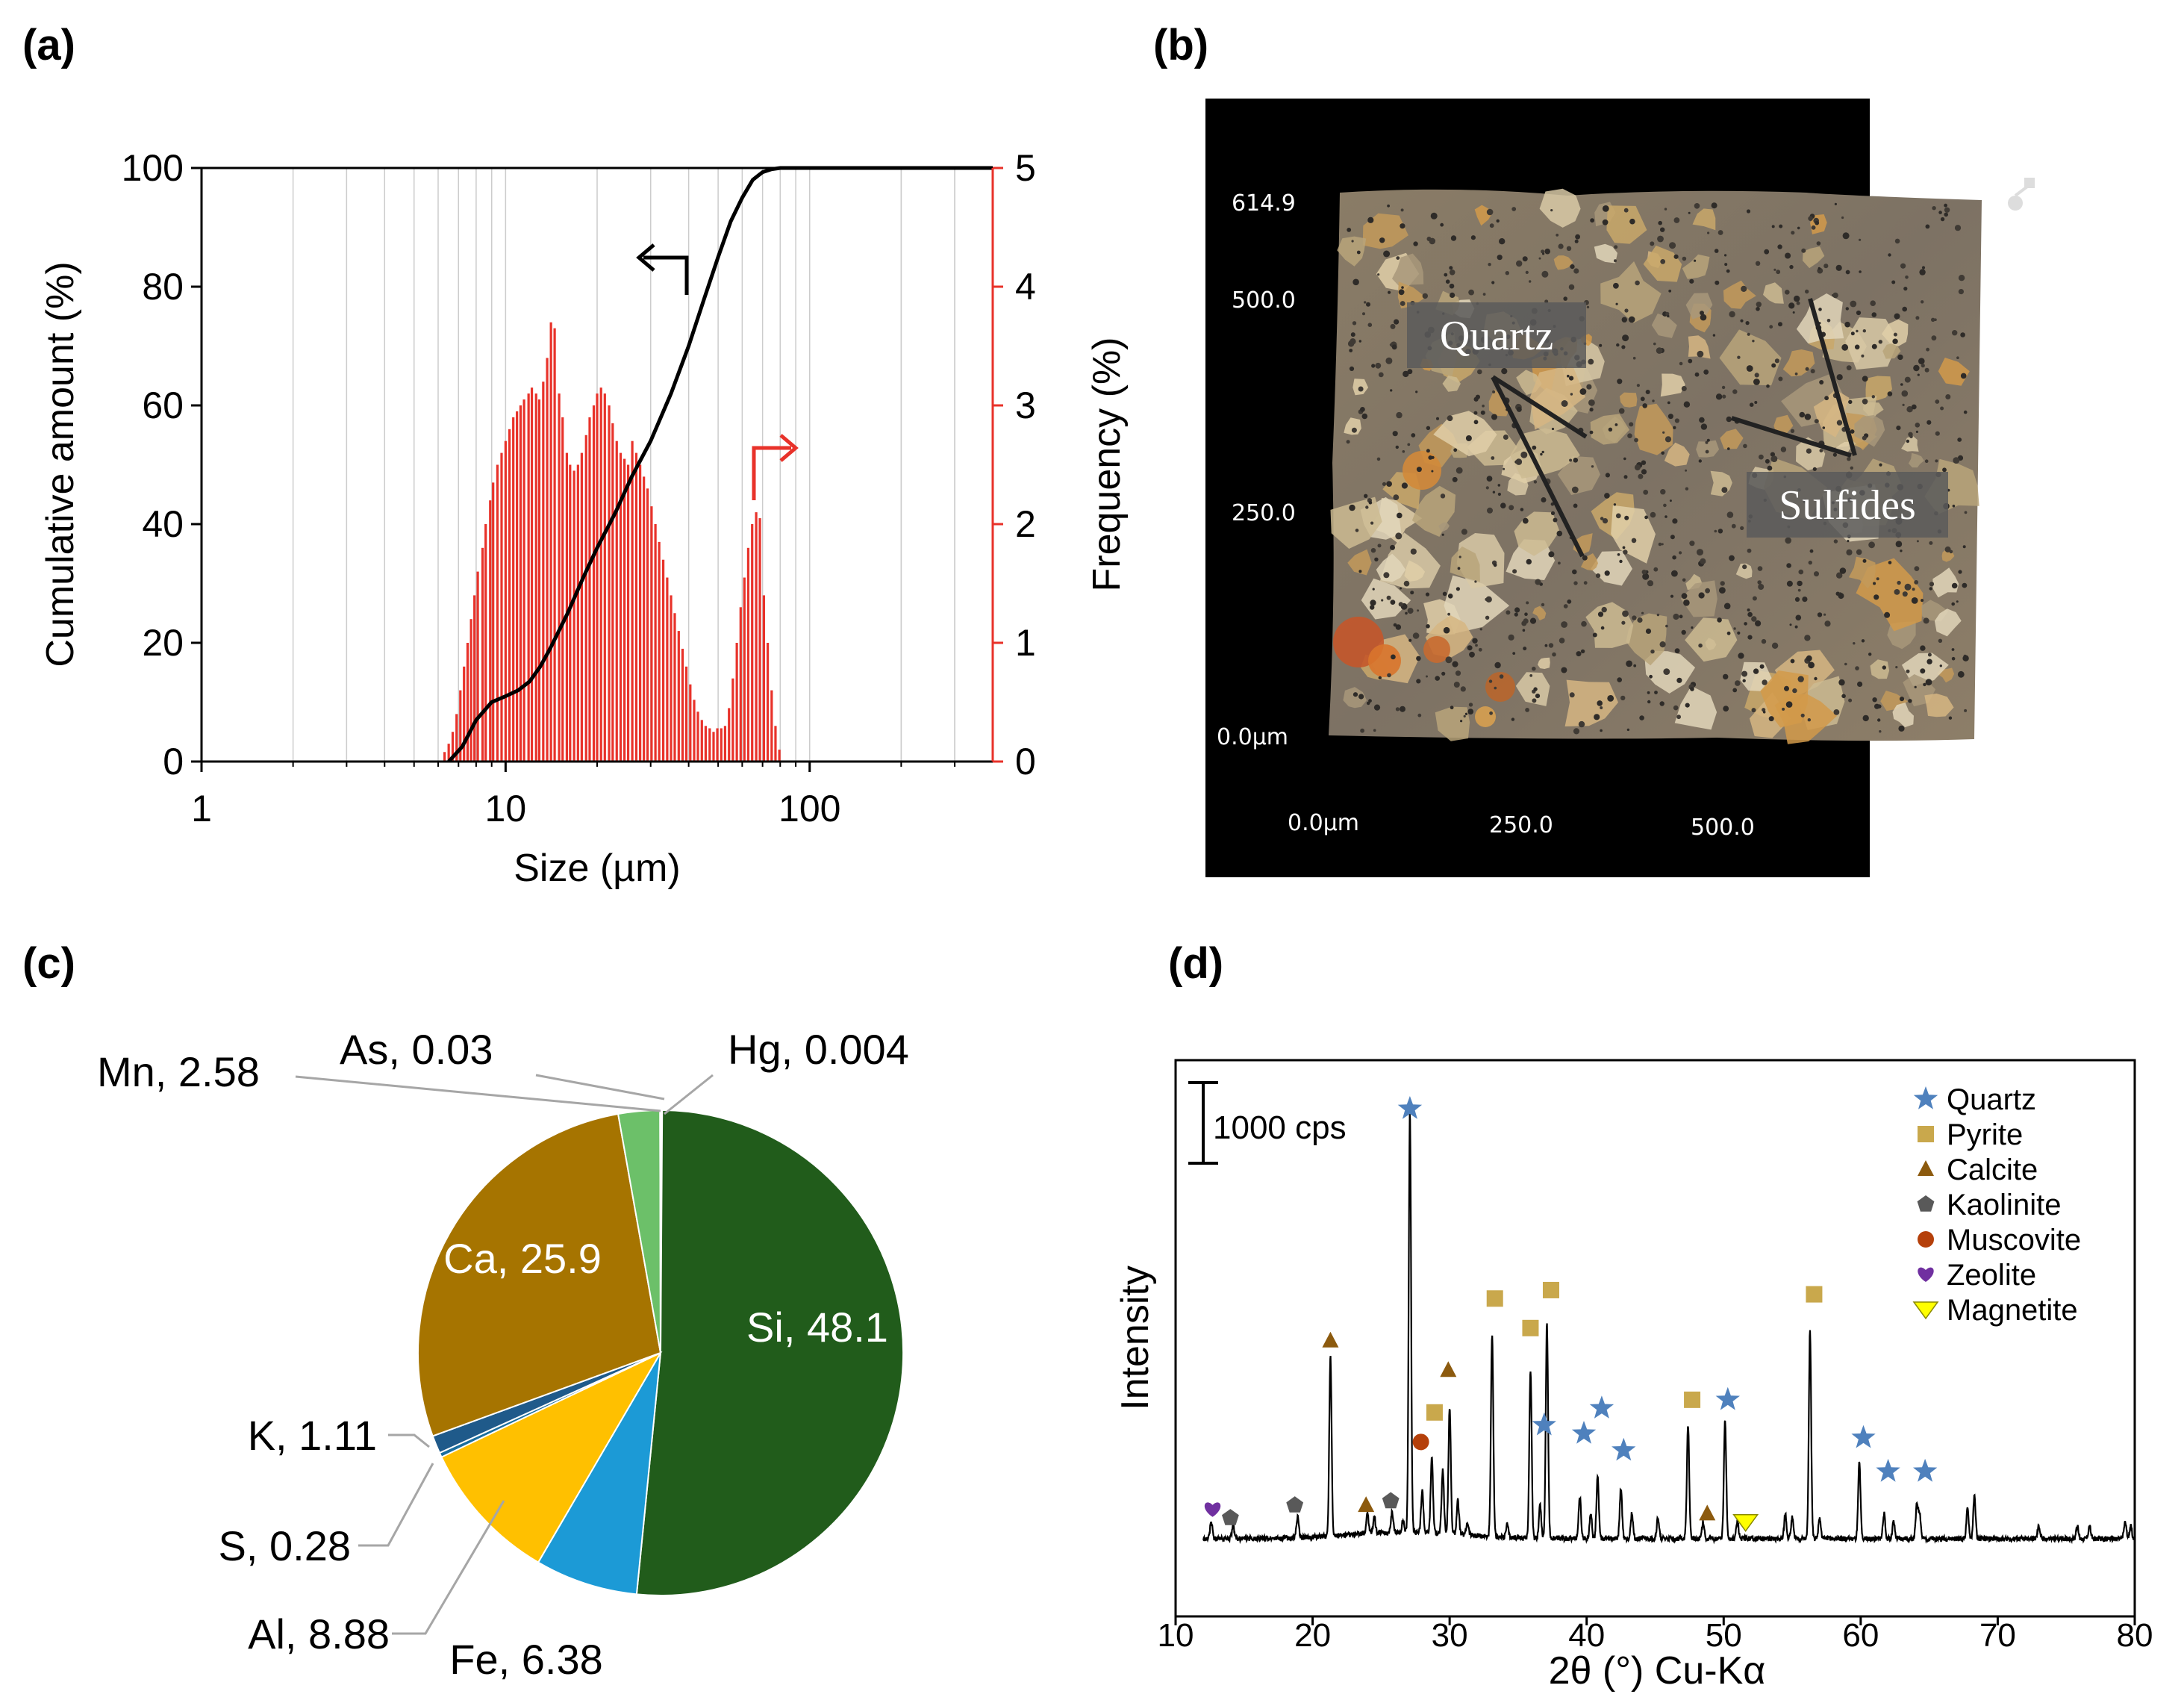  I want to click on marker-quartz, so click(1544, 1424).